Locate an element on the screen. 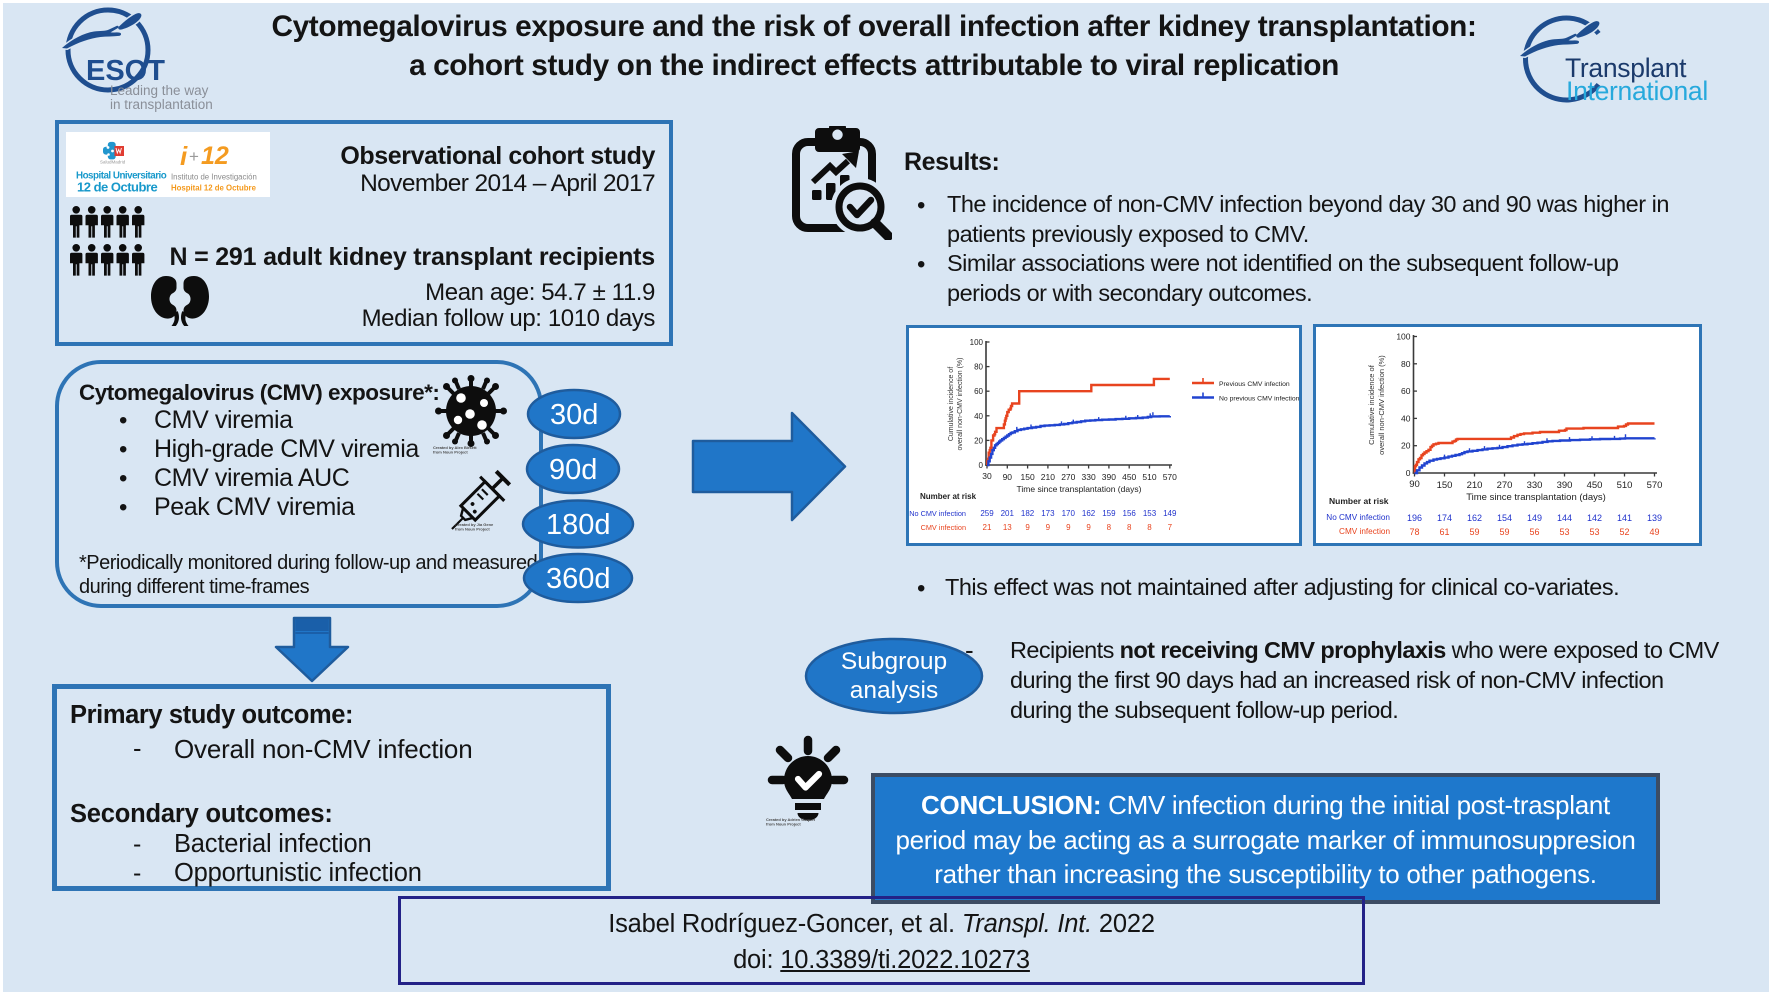  svg-text: 144 is located at coordinates (1564, 518).